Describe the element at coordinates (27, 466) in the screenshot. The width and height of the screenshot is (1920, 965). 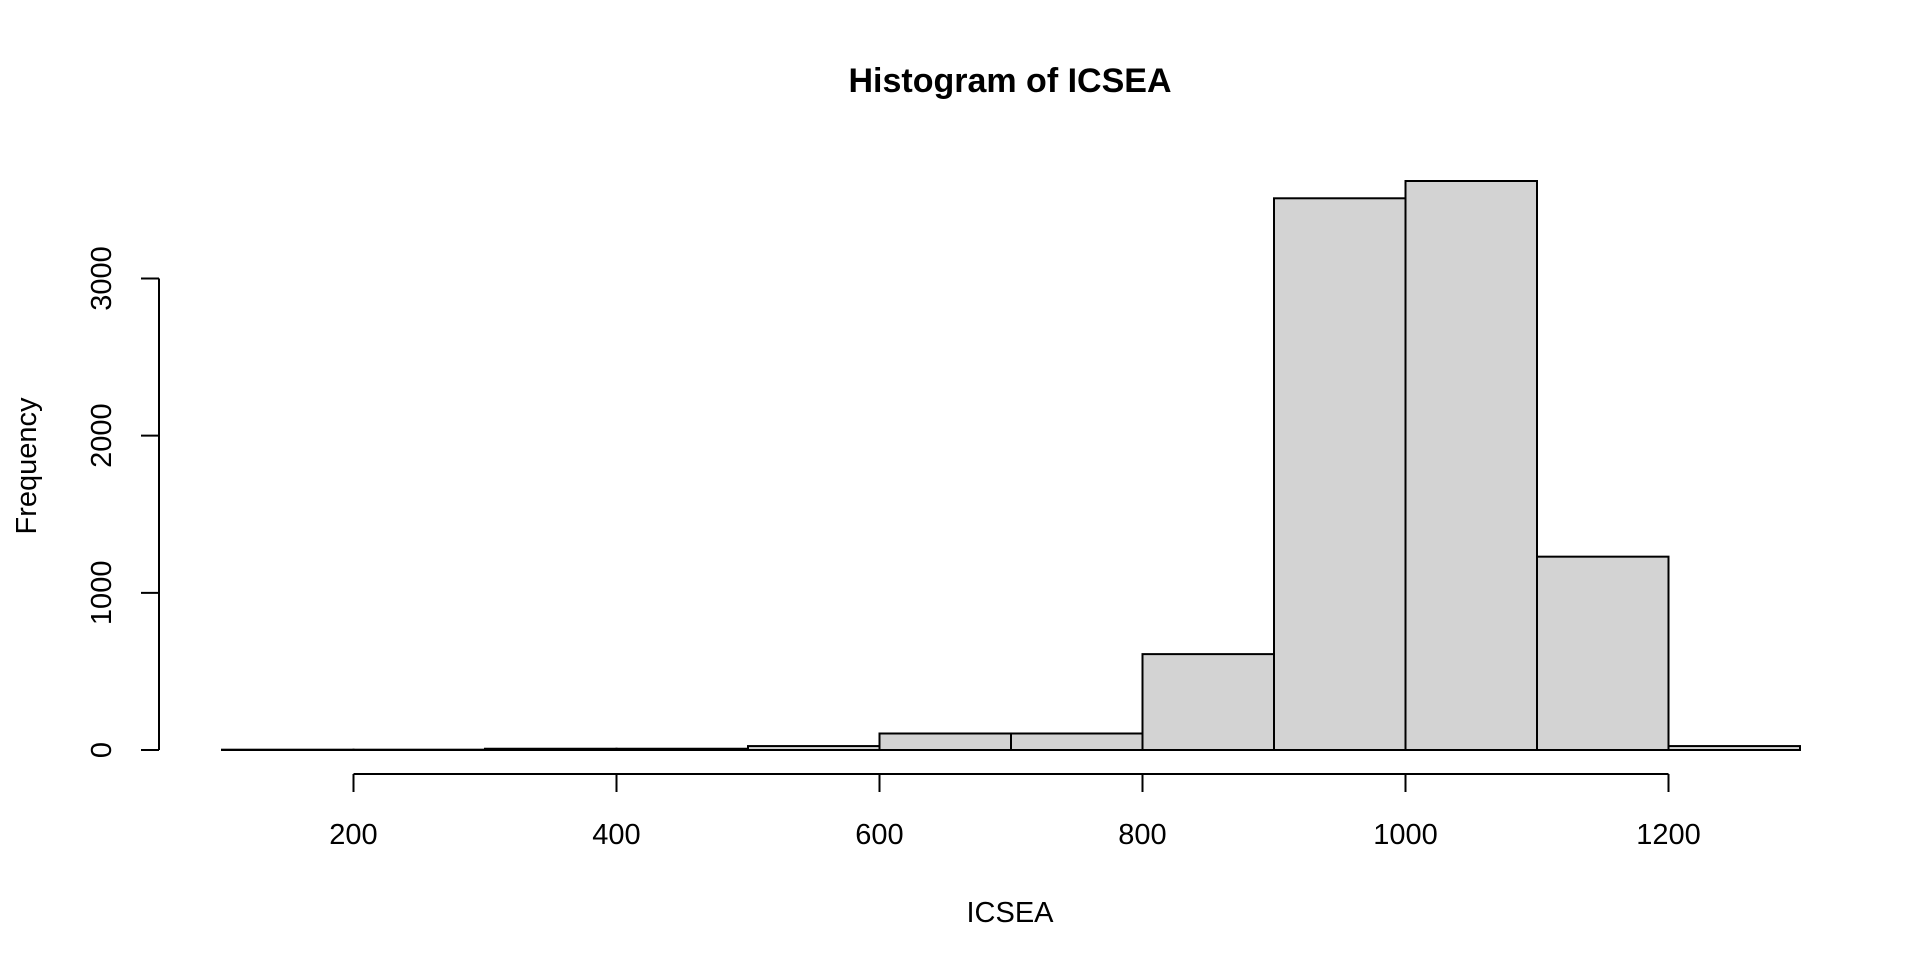
I see `y-axis-label: Frequency` at that location.